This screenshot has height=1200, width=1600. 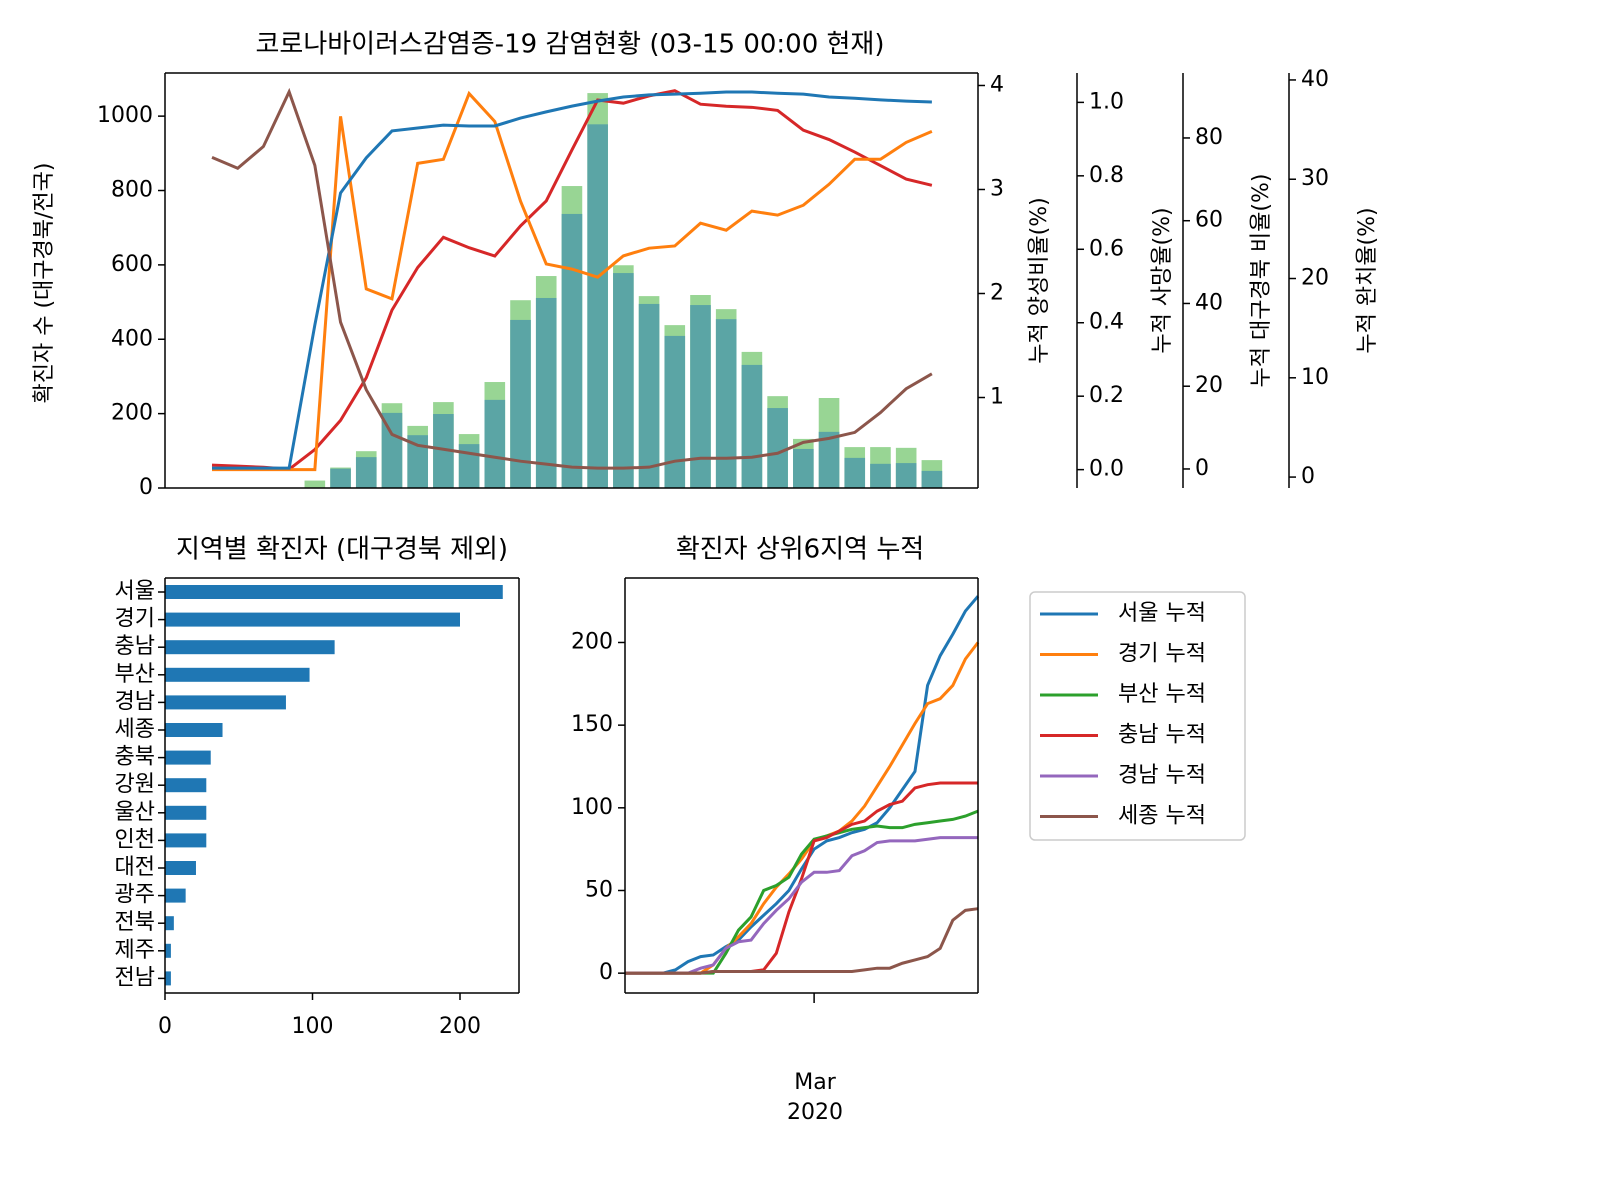 What do you see at coordinates (313, 1026) in the screenshot?
I see `x-tick-label: 100` at bounding box center [313, 1026].